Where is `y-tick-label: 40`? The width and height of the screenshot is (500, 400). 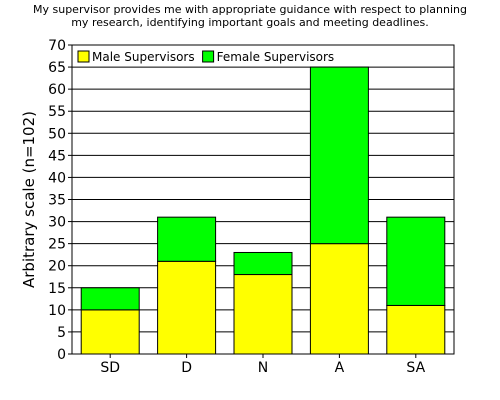 y-tick-label: 40 is located at coordinates (57, 178).